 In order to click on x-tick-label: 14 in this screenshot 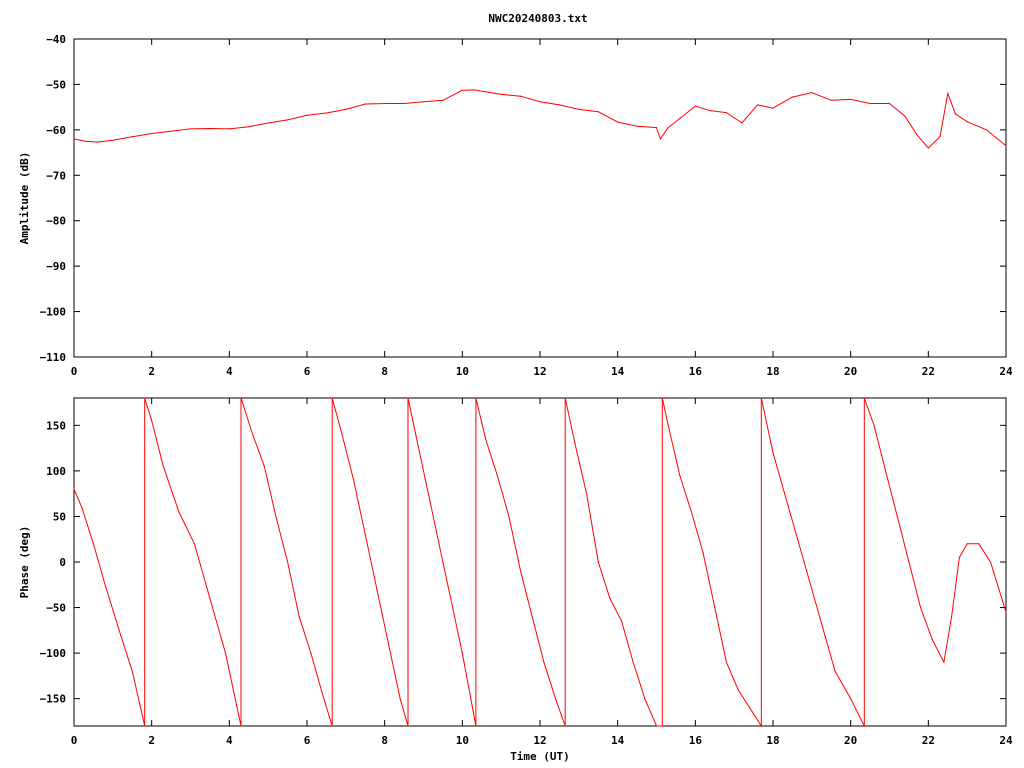, I will do `click(618, 740)`.